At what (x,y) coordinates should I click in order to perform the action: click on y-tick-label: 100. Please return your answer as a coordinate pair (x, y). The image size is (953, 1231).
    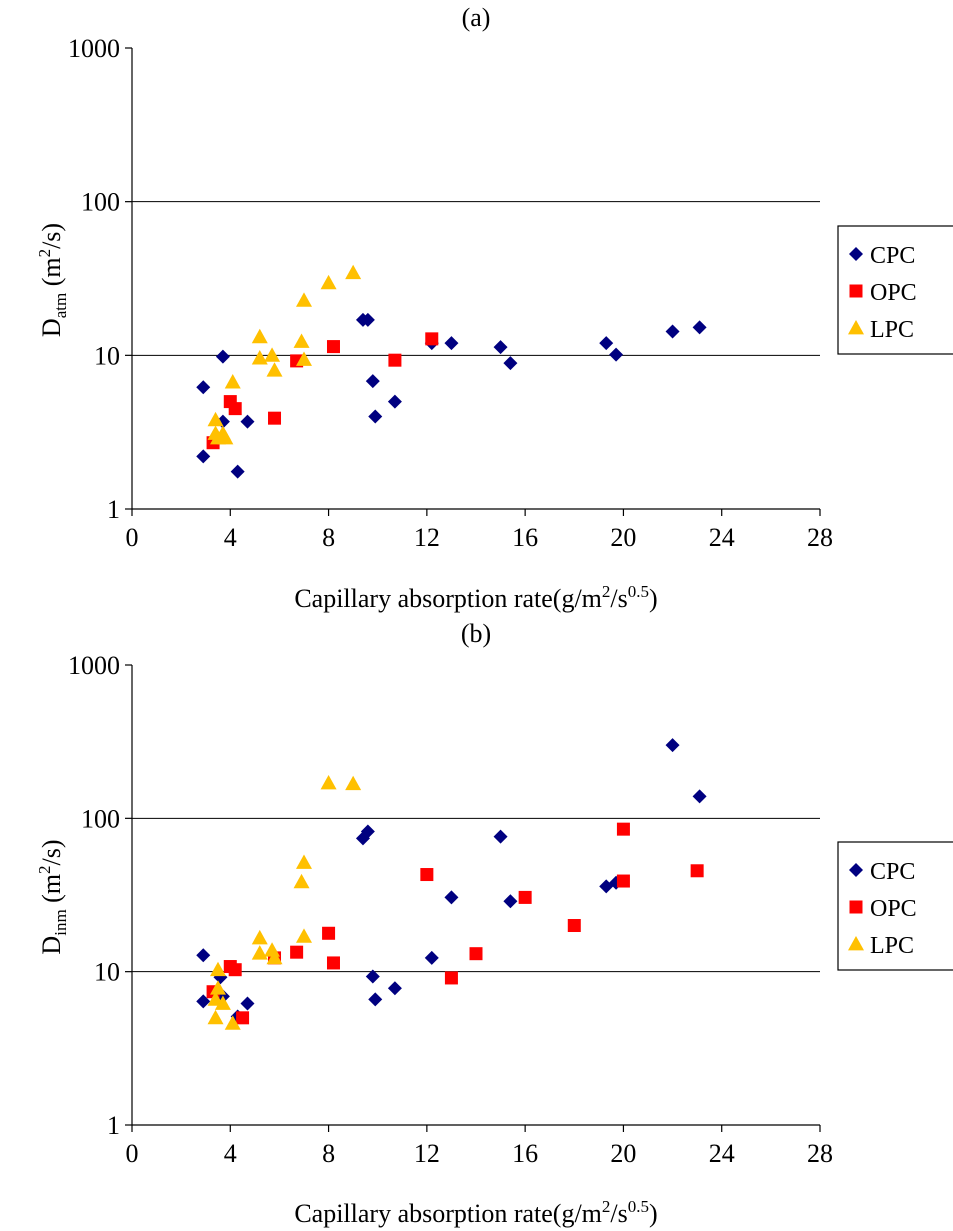
    Looking at the image, I should click on (100, 202).